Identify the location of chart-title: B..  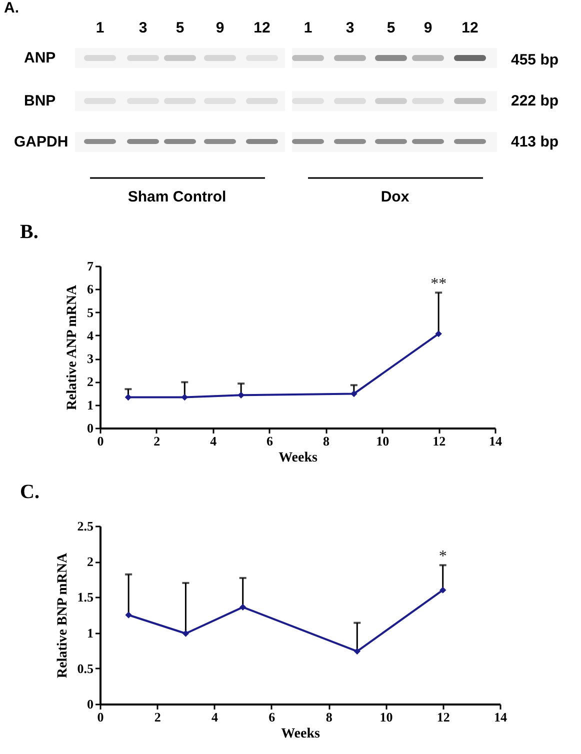
(29, 232).